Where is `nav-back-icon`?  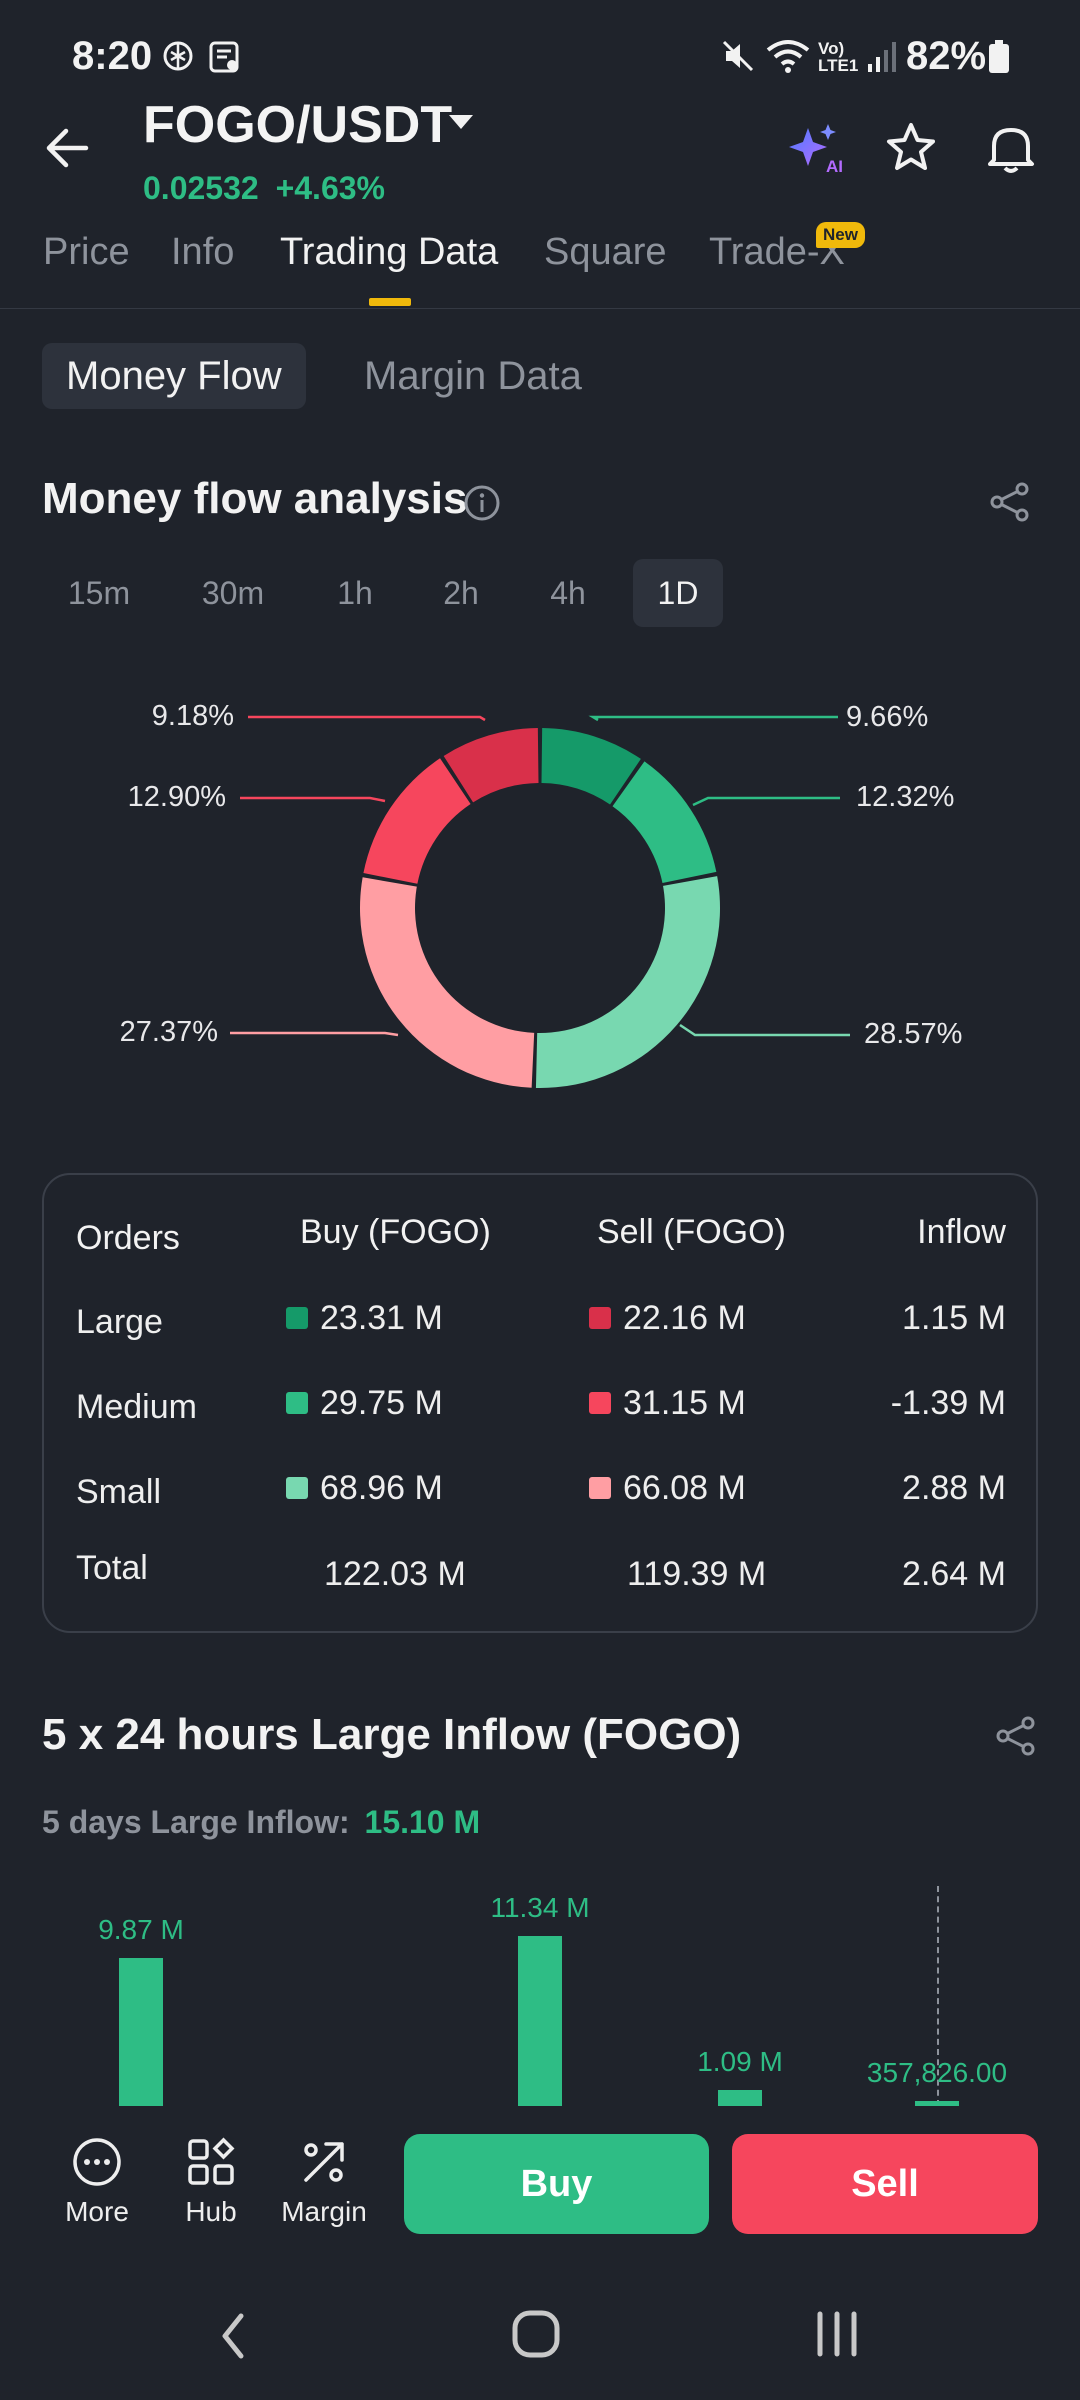 nav-back-icon is located at coordinates (233, 2338).